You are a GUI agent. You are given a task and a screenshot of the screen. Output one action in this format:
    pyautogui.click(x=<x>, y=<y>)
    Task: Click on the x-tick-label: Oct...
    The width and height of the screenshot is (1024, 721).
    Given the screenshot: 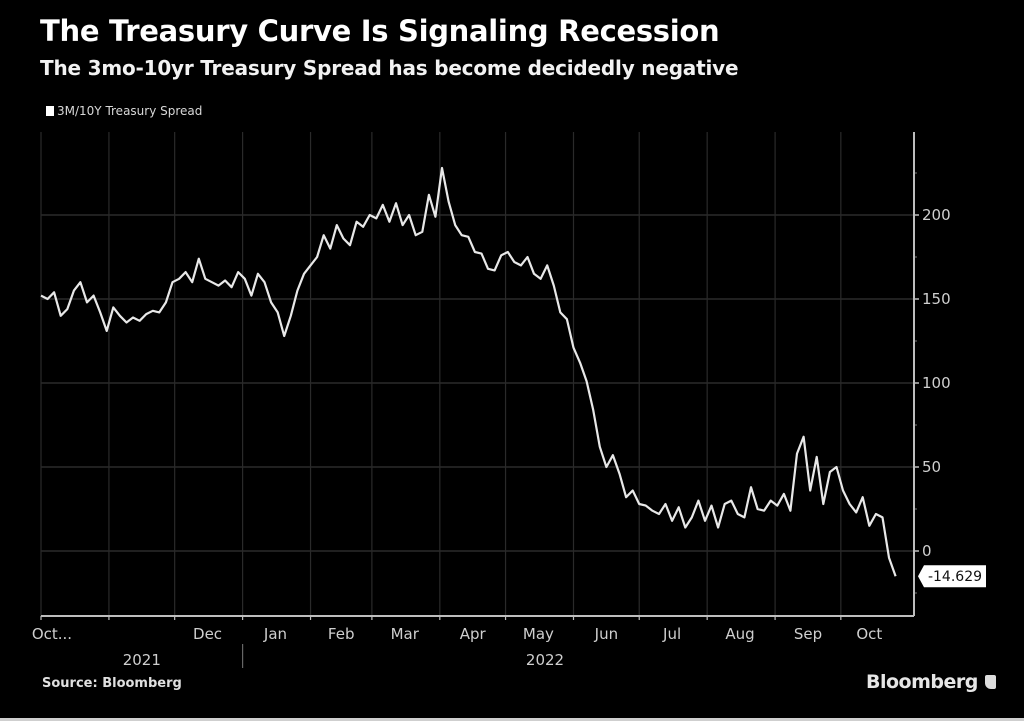 What is the action you would take?
    pyautogui.click(x=52, y=634)
    